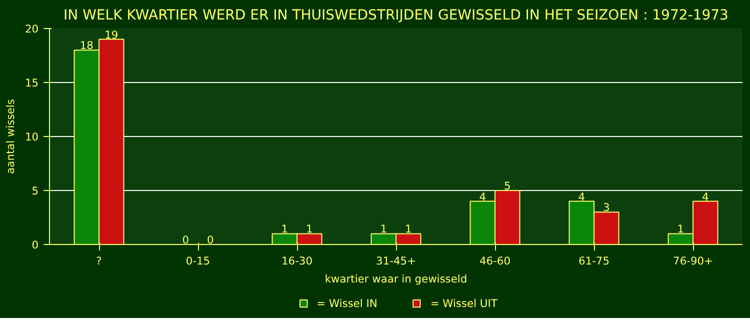  I want to click on data-label: 18, so click(87, 45).